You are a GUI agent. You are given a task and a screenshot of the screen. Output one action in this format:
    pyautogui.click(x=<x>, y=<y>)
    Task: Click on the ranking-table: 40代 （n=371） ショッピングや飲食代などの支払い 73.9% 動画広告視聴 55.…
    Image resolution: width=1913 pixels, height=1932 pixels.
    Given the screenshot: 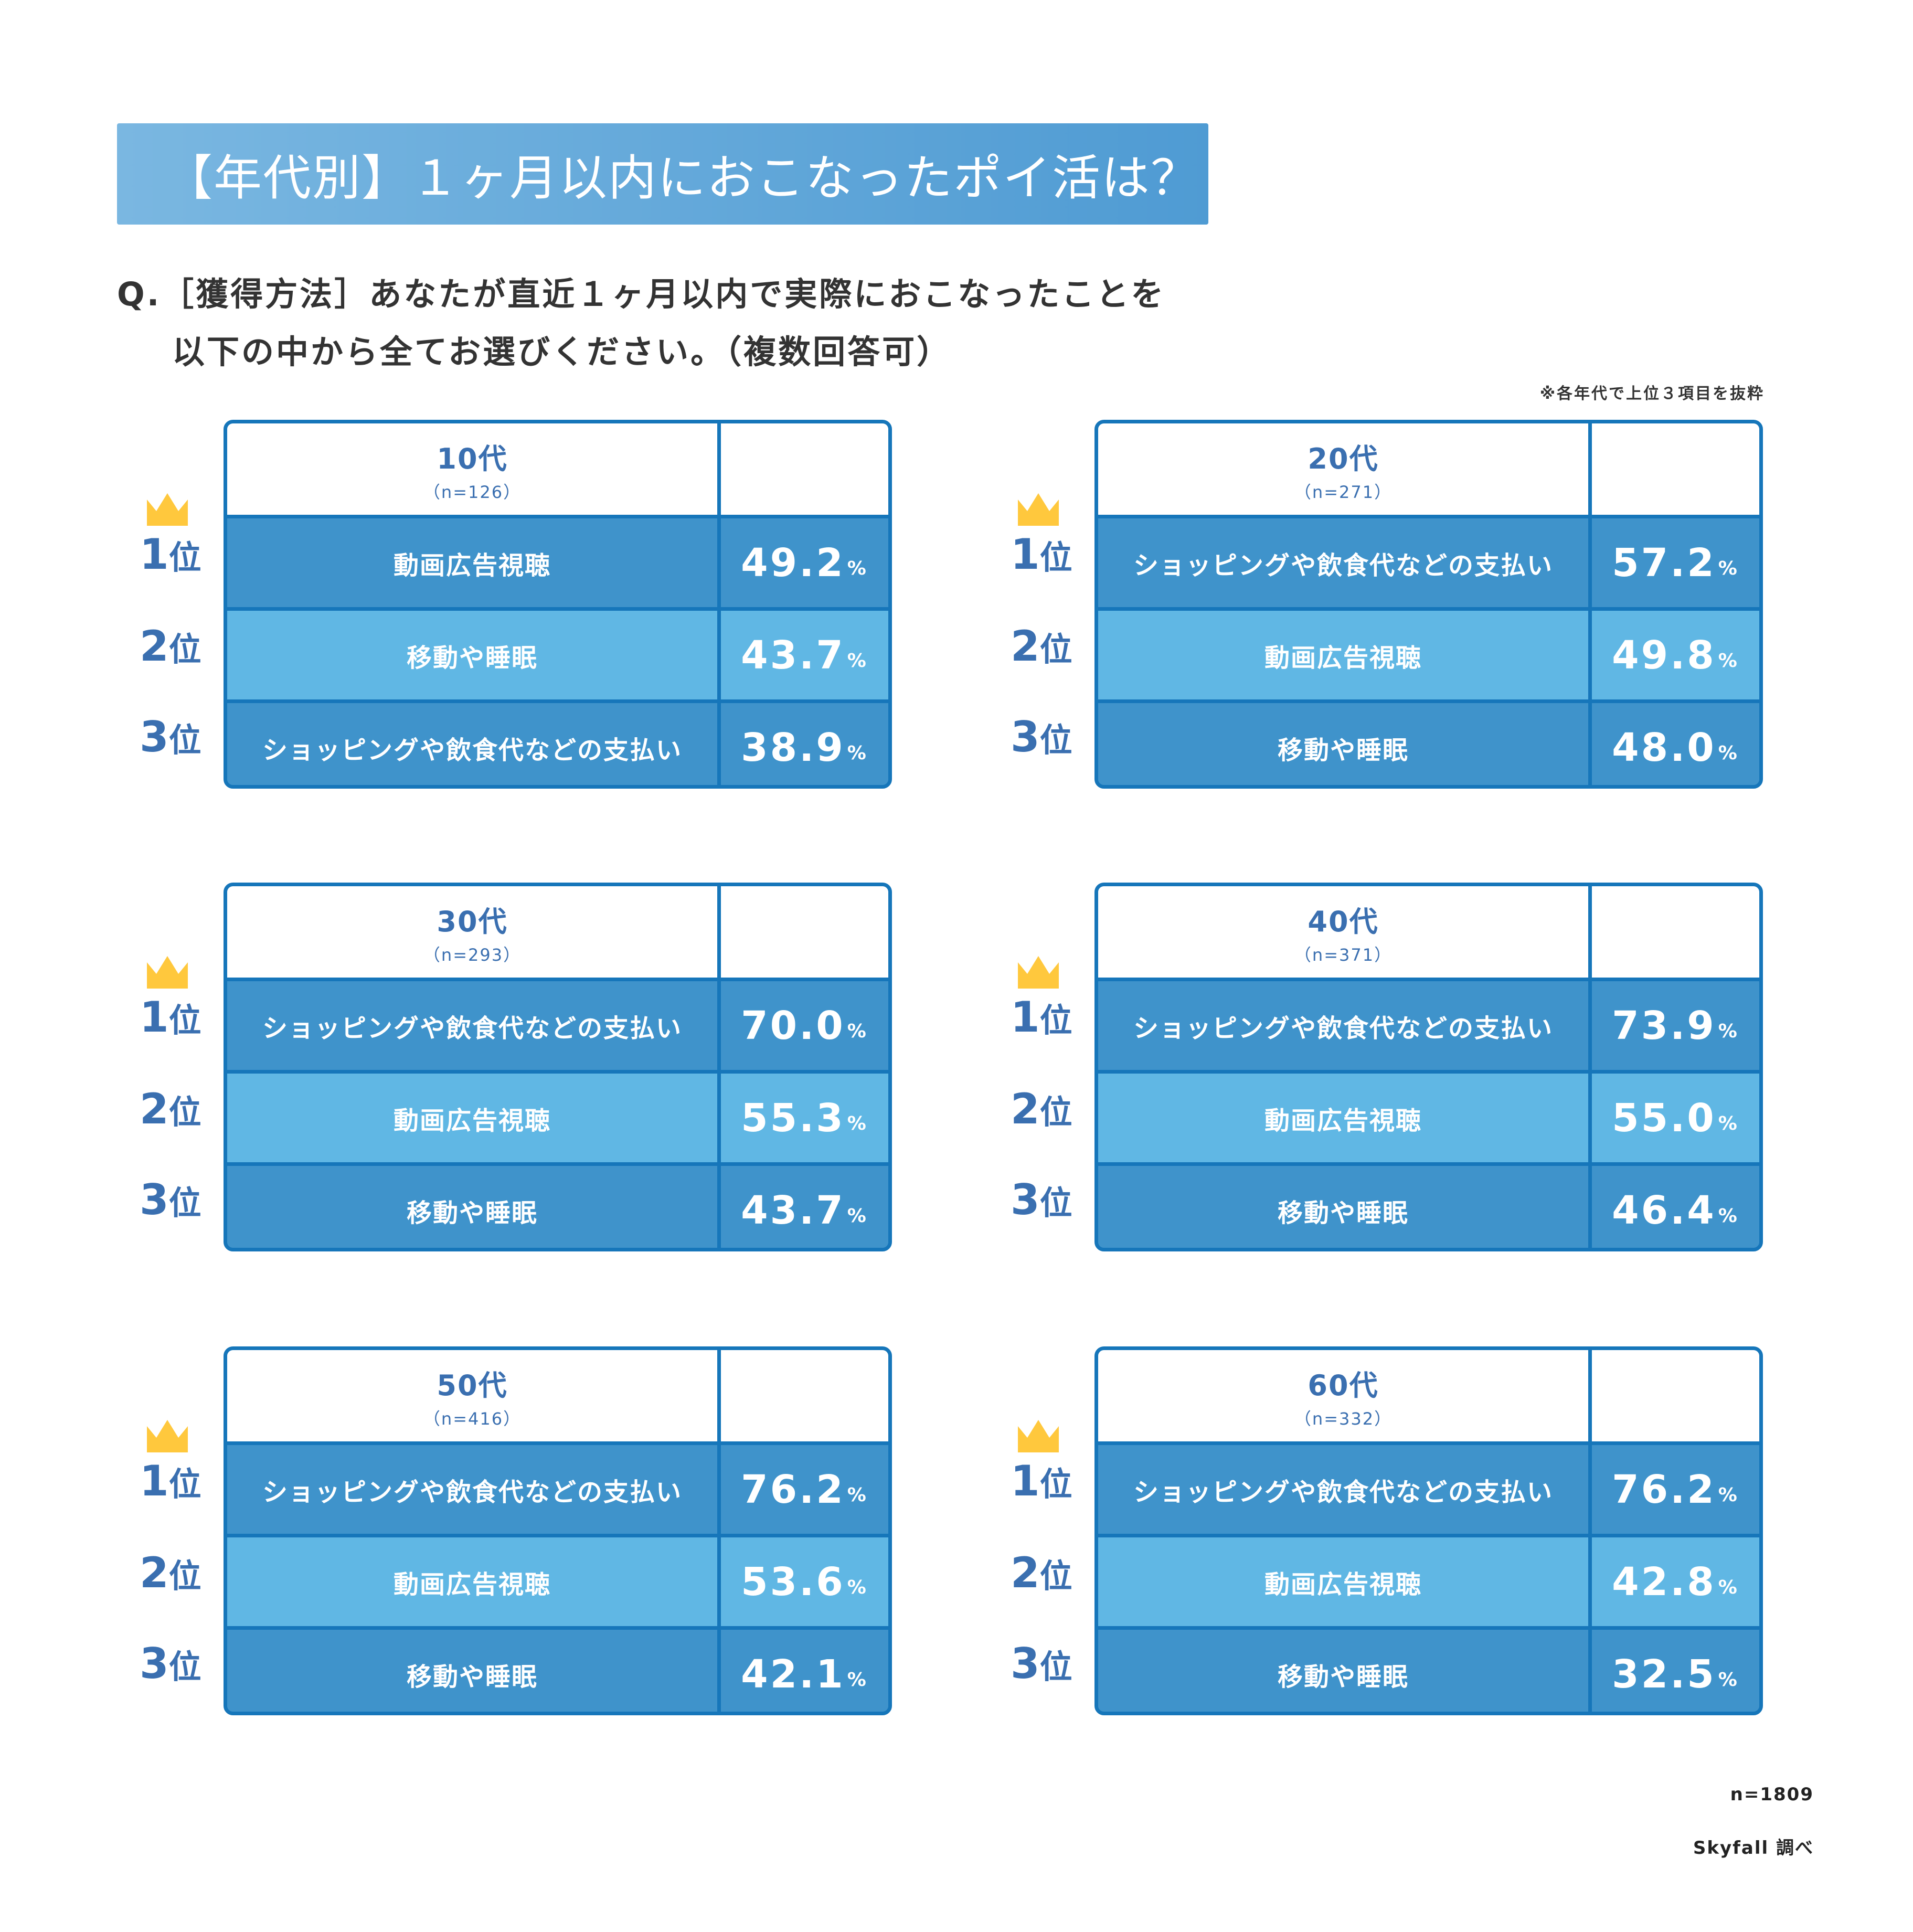 What is the action you would take?
    pyautogui.click(x=1428, y=1067)
    